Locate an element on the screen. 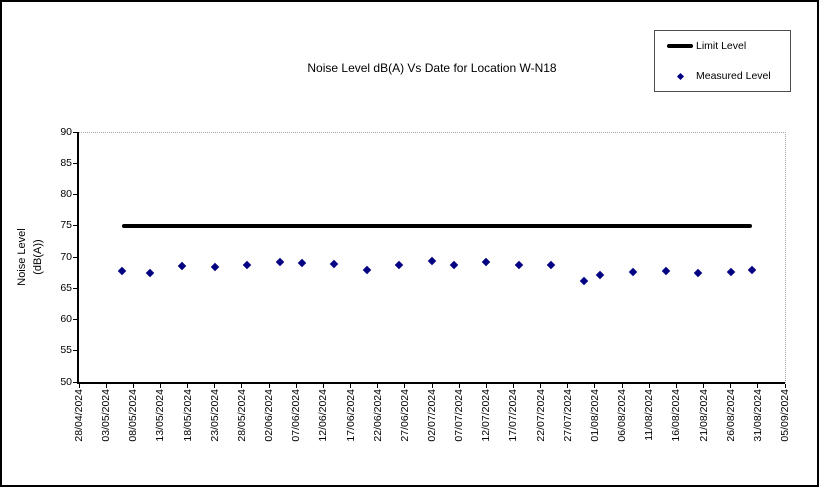  x-tick-label: 07/07/2024 is located at coordinates (459, 421).